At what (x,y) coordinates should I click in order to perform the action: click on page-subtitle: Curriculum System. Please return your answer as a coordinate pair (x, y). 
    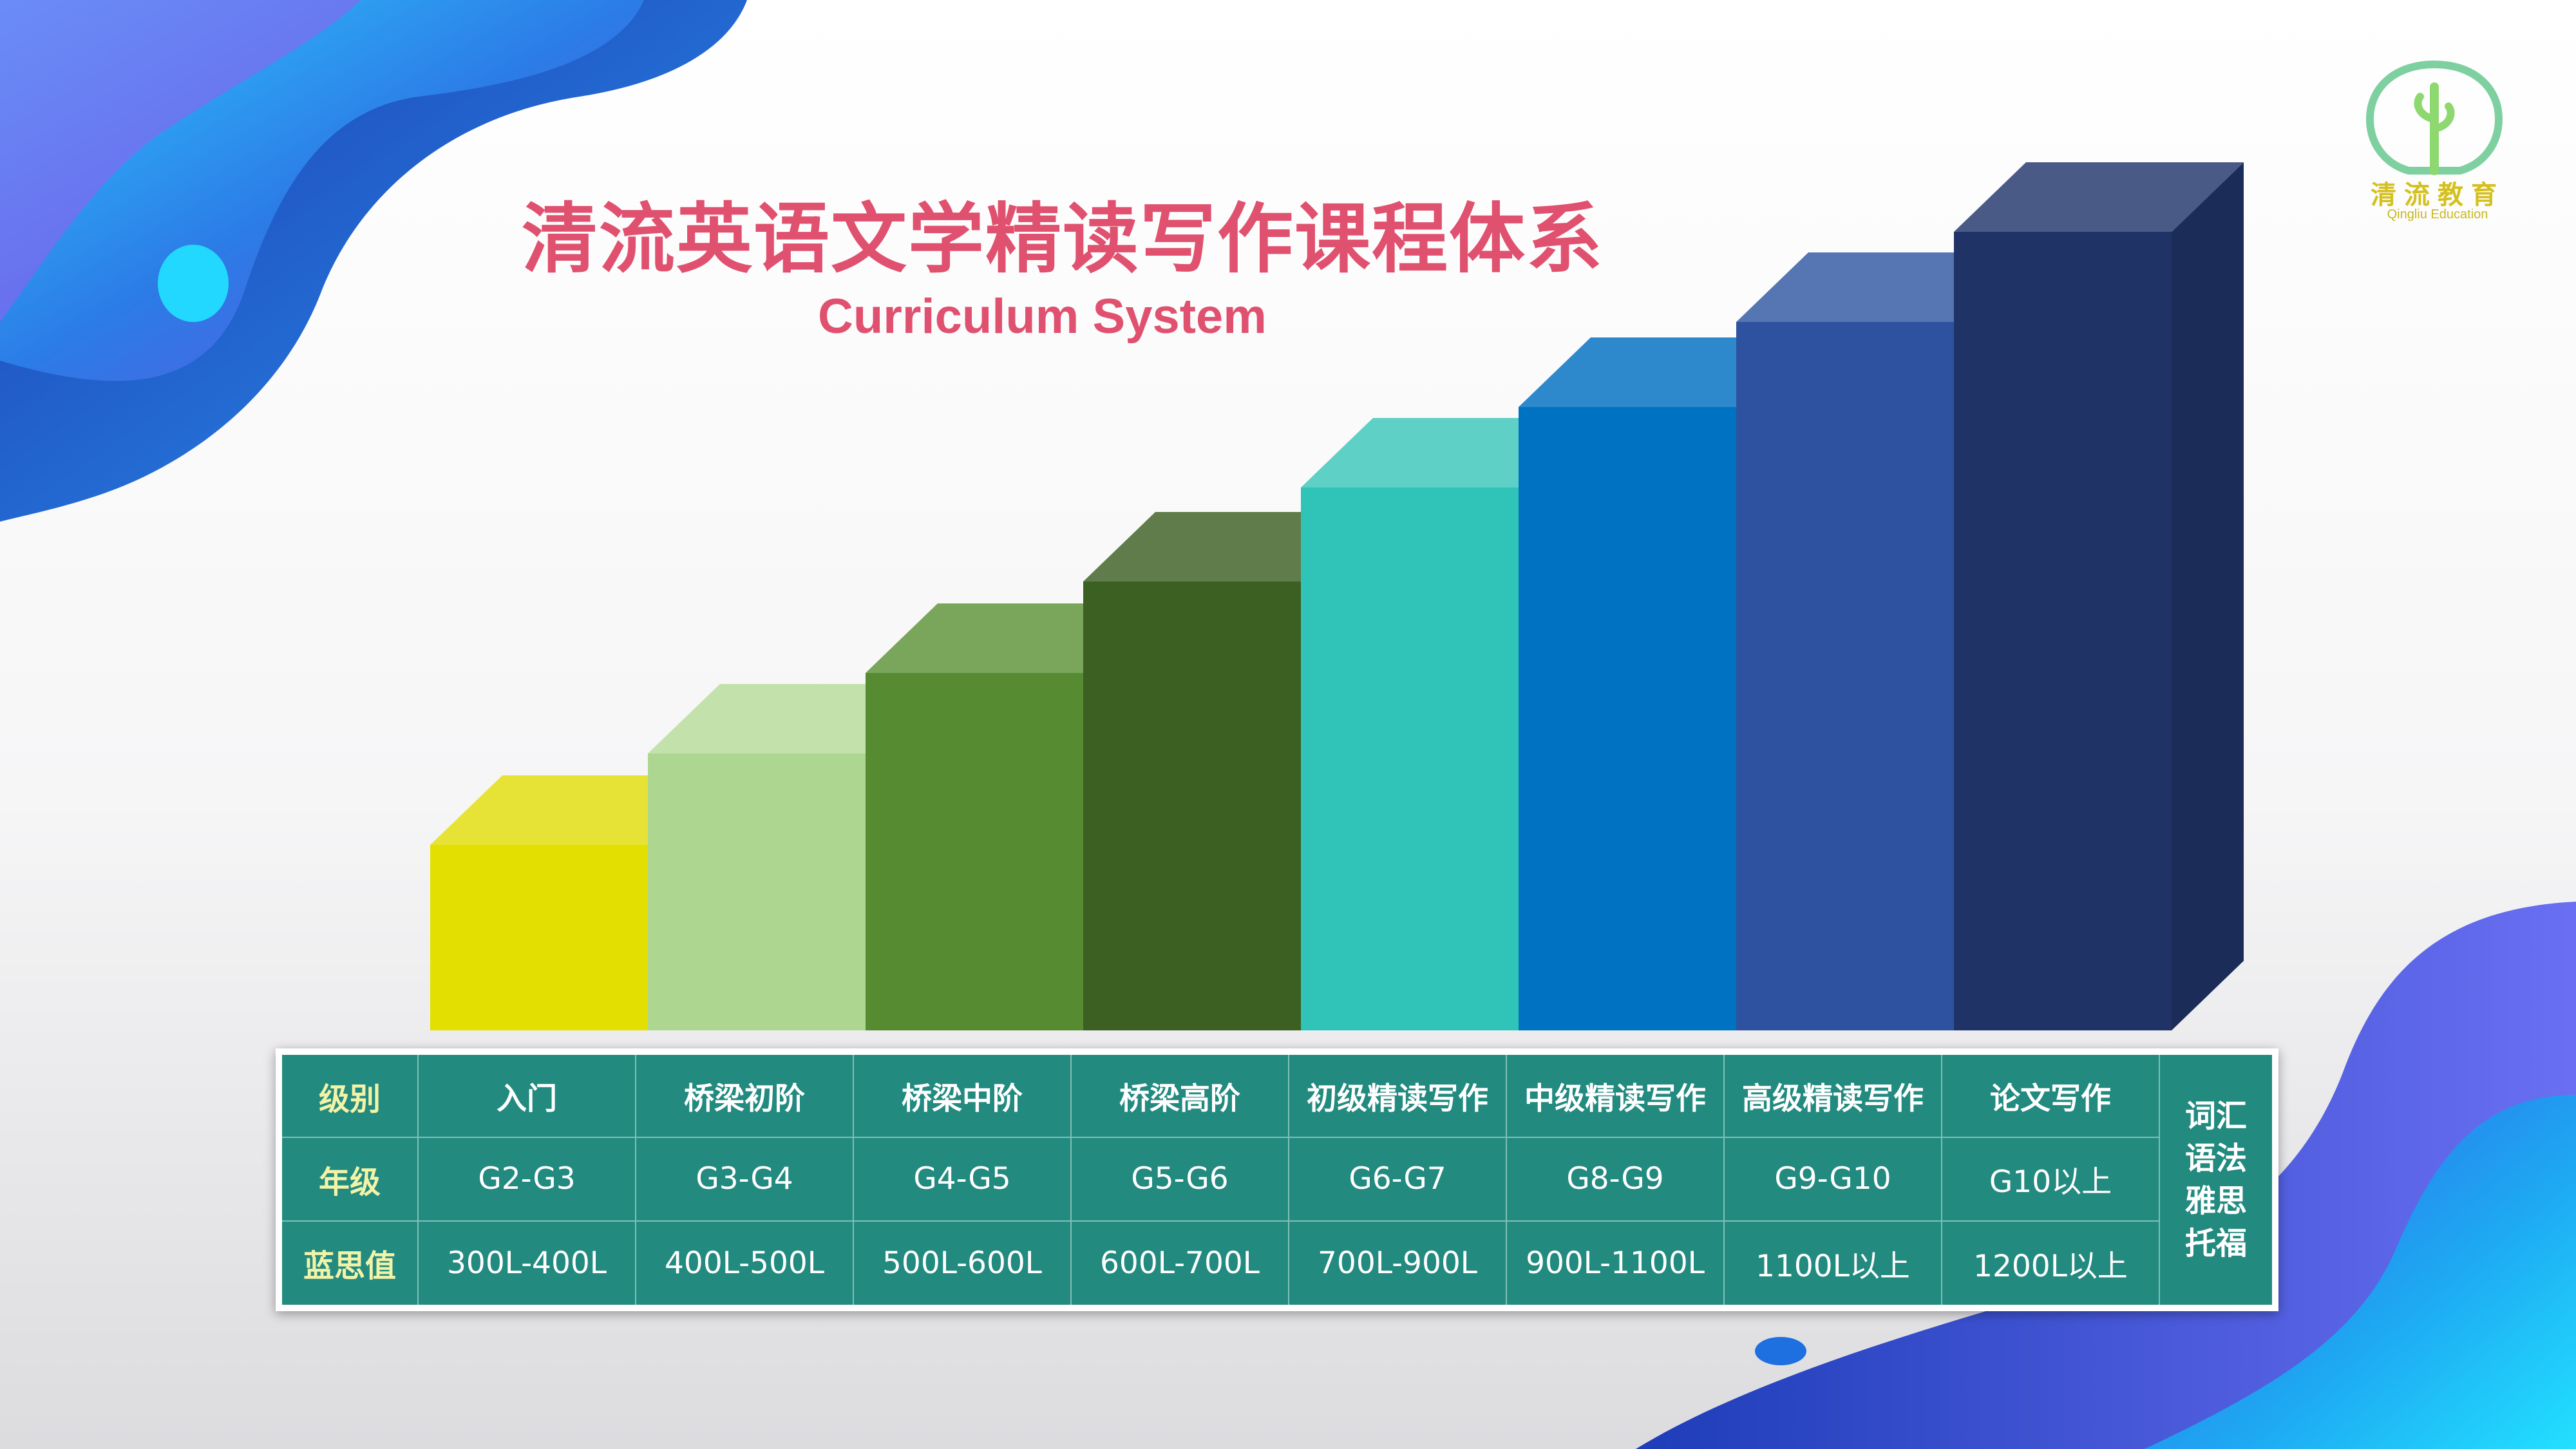
    Looking at the image, I should click on (1042, 317).